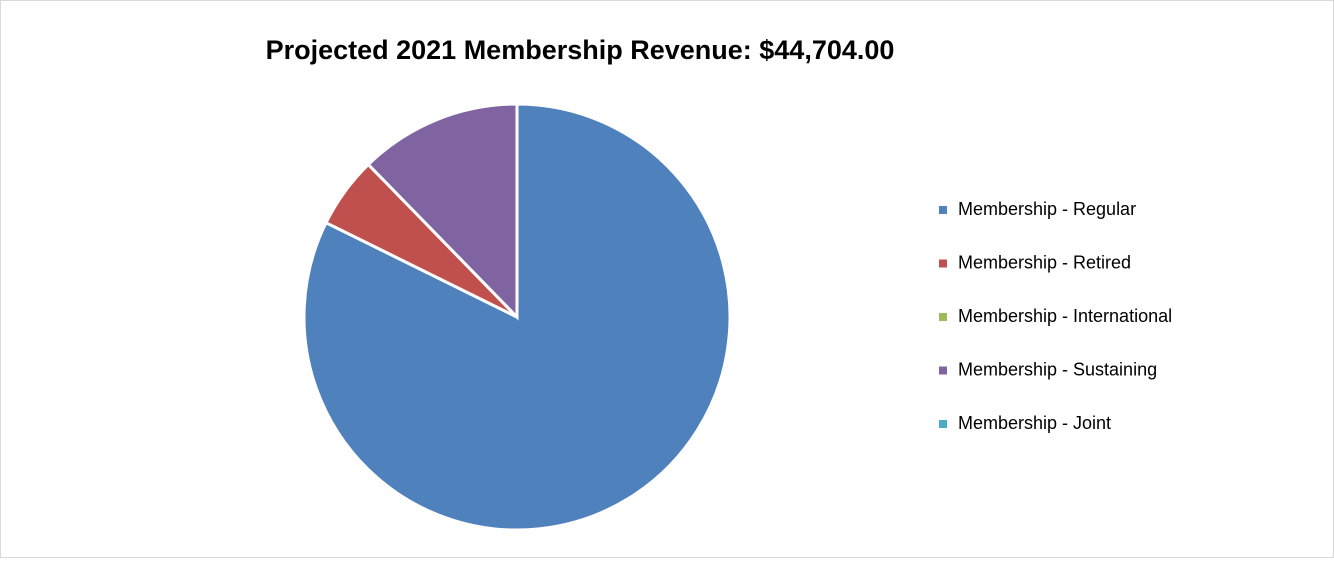 The width and height of the screenshot is (1334, 563). I want to click on pie-slice, so click(442, 211).